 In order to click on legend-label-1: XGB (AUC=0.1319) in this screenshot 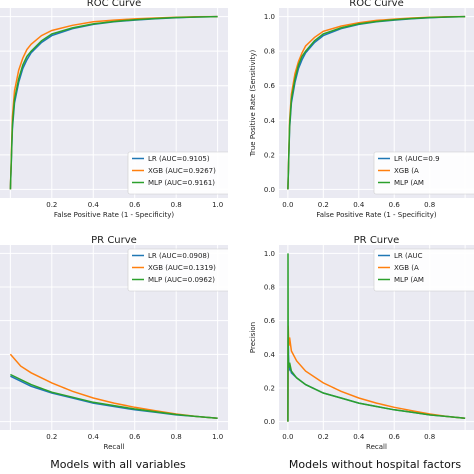, I will do `click(182, 268)`.